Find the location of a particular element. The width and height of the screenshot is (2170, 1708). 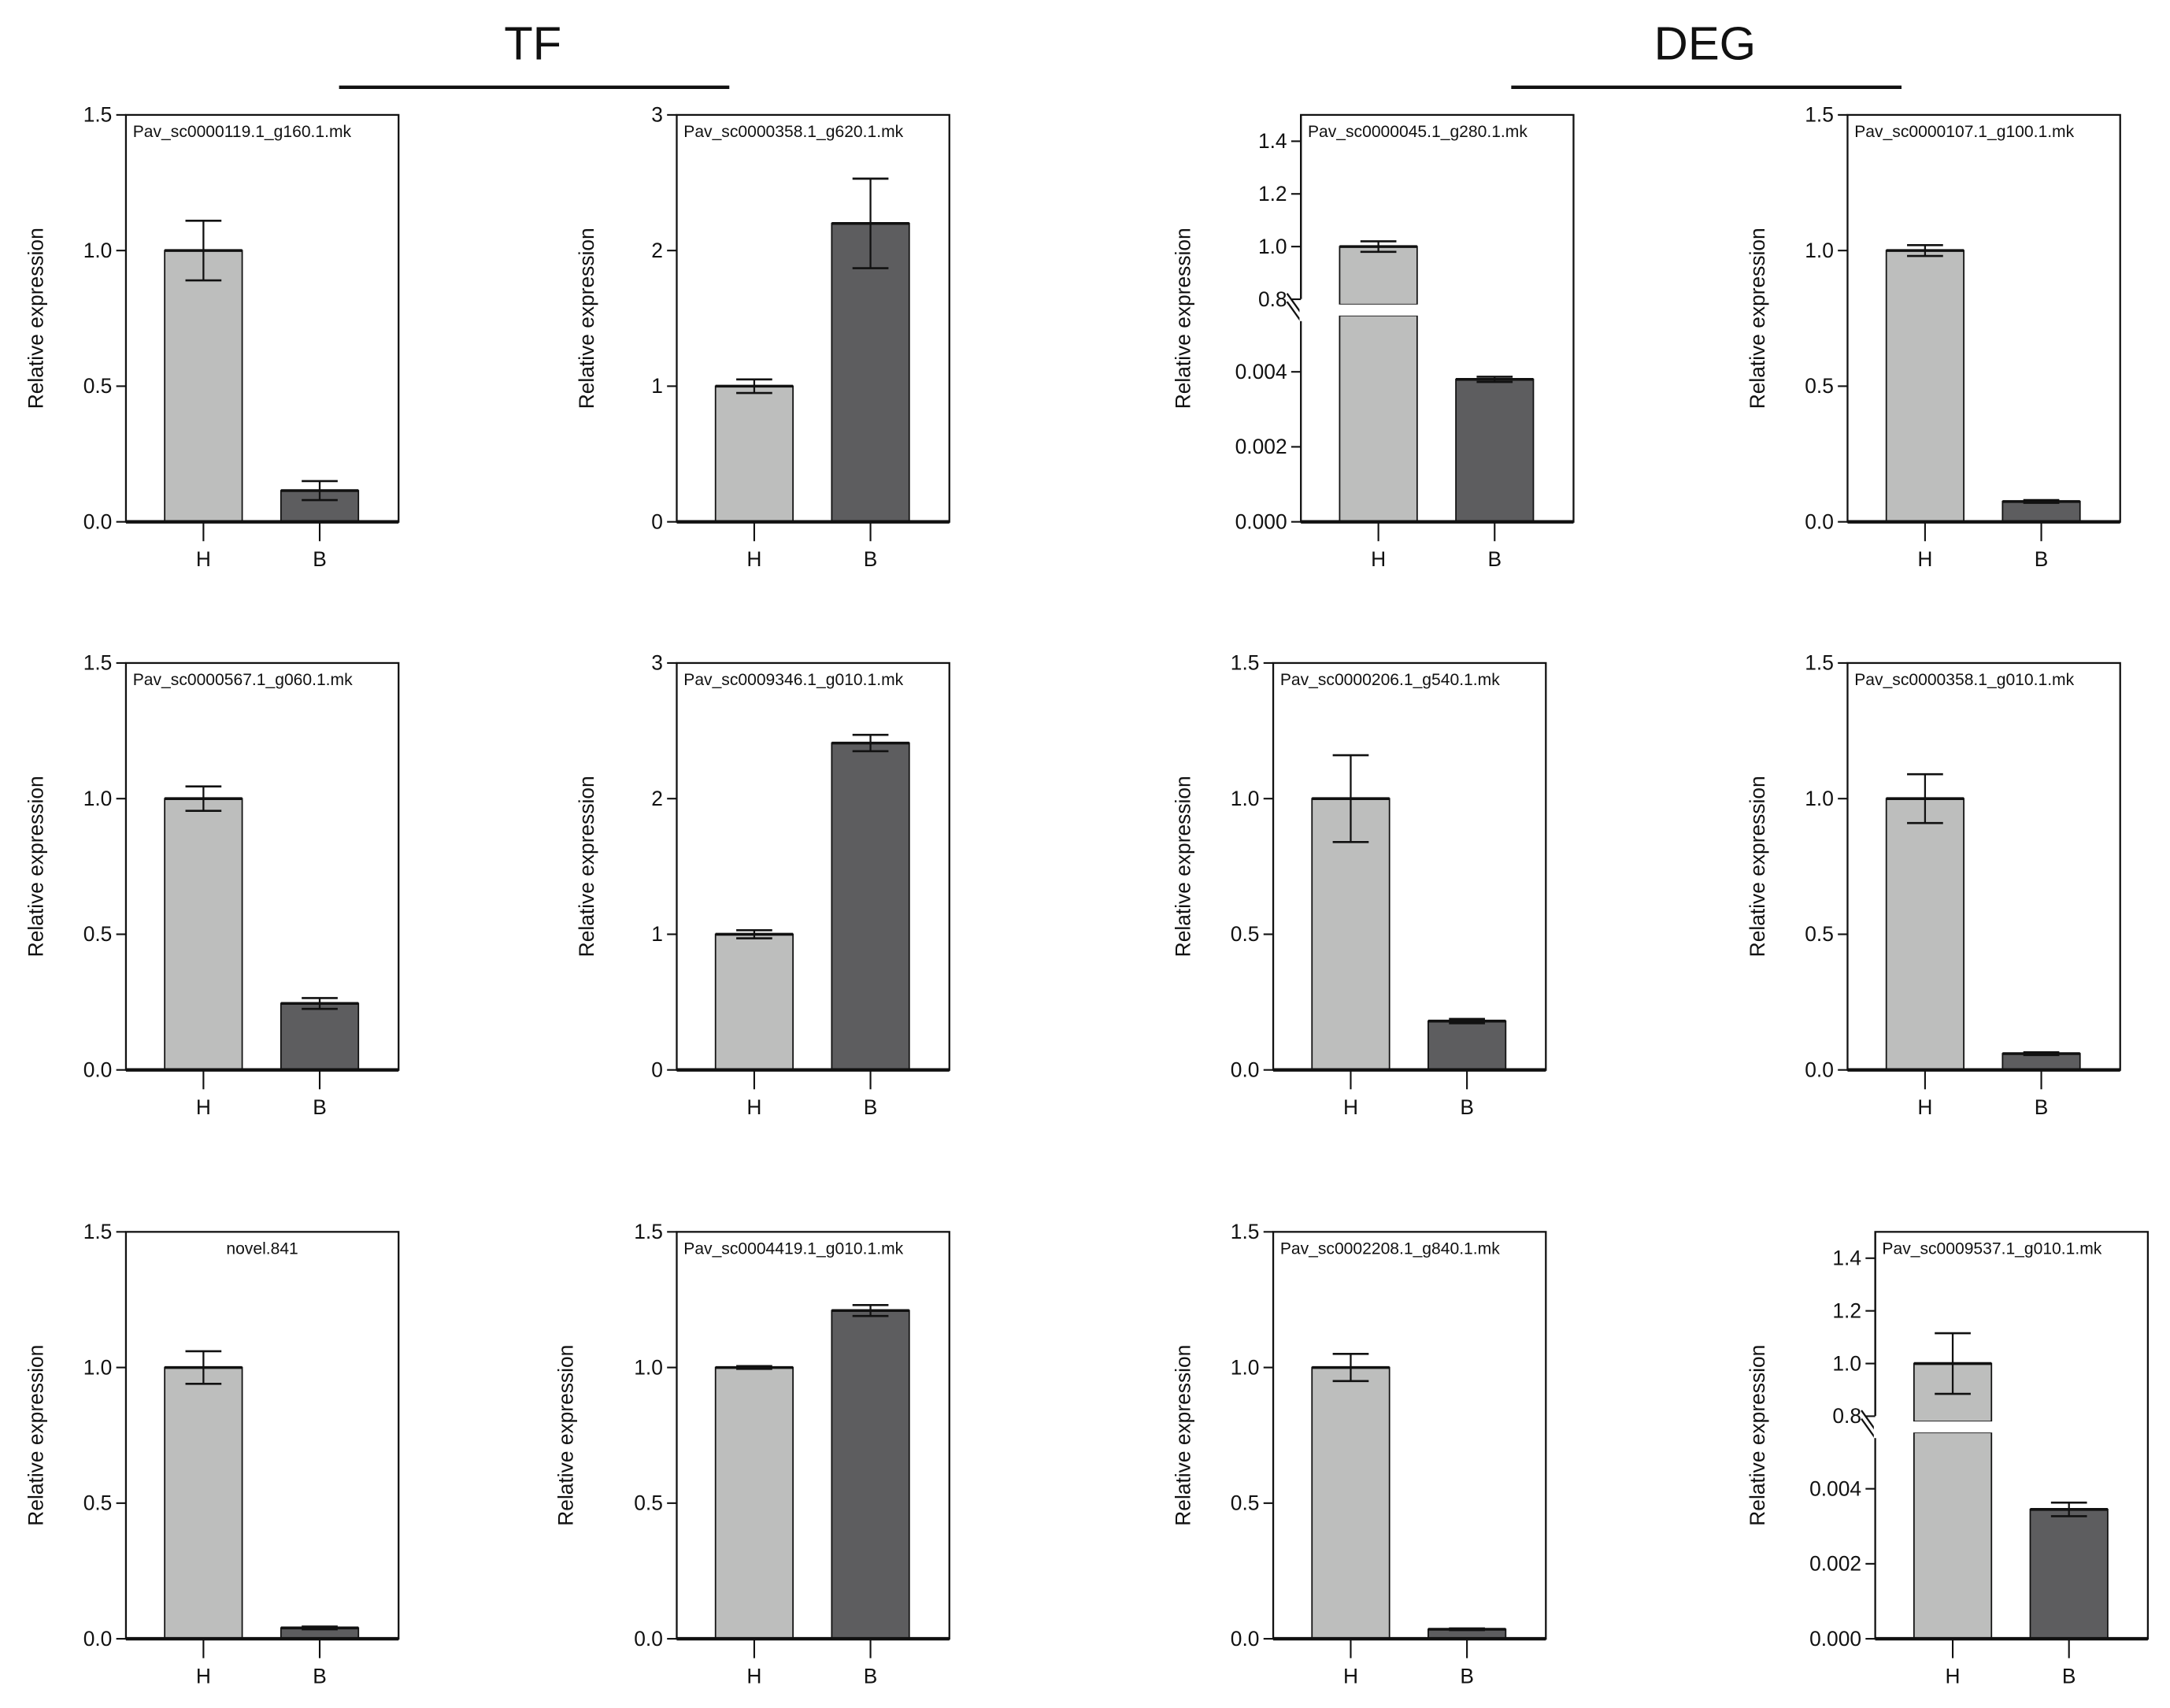

bar-H-upper is located at coordinates (1378, 276).